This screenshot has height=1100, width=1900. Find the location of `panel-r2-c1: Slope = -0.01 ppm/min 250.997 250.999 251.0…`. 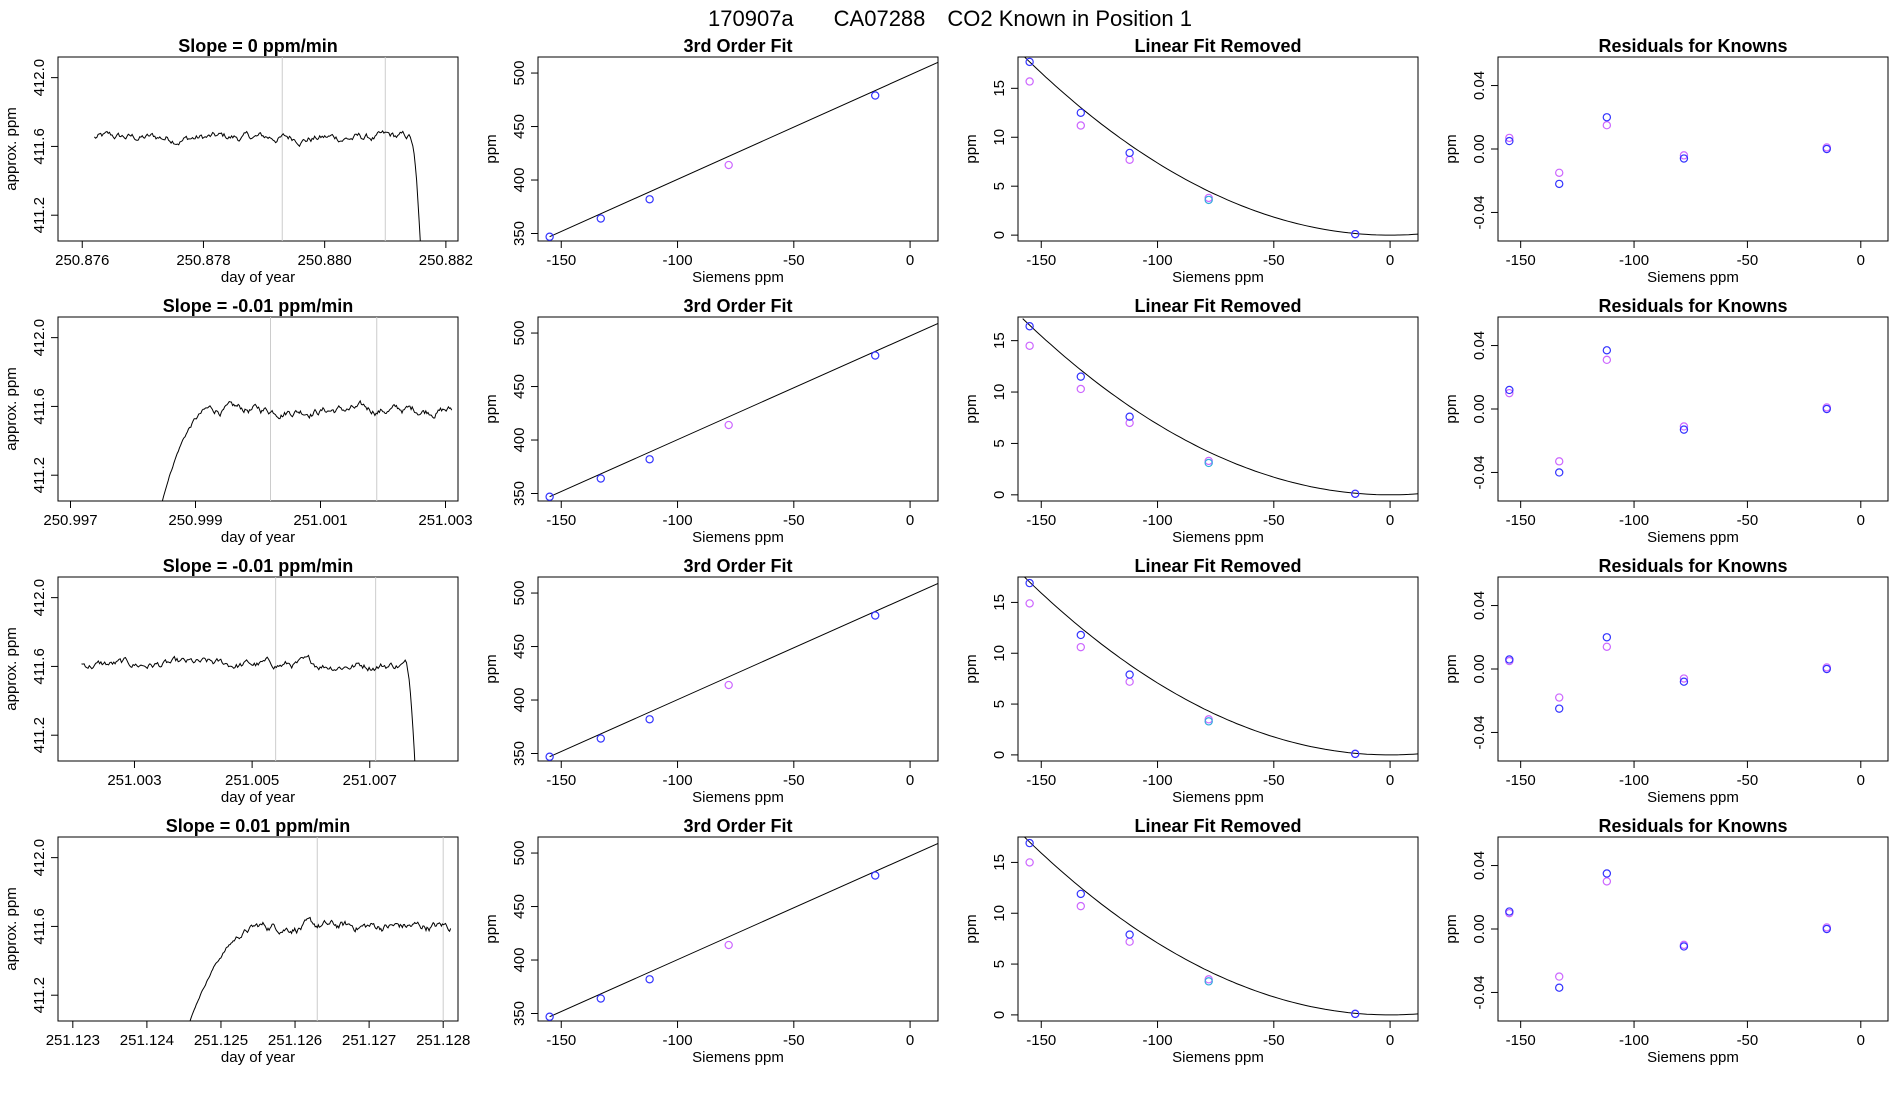

panel-r2-c1: Slope = -0.01 ppm/min 250.997 250.999 251.0… is located at coordinates (238, 421).